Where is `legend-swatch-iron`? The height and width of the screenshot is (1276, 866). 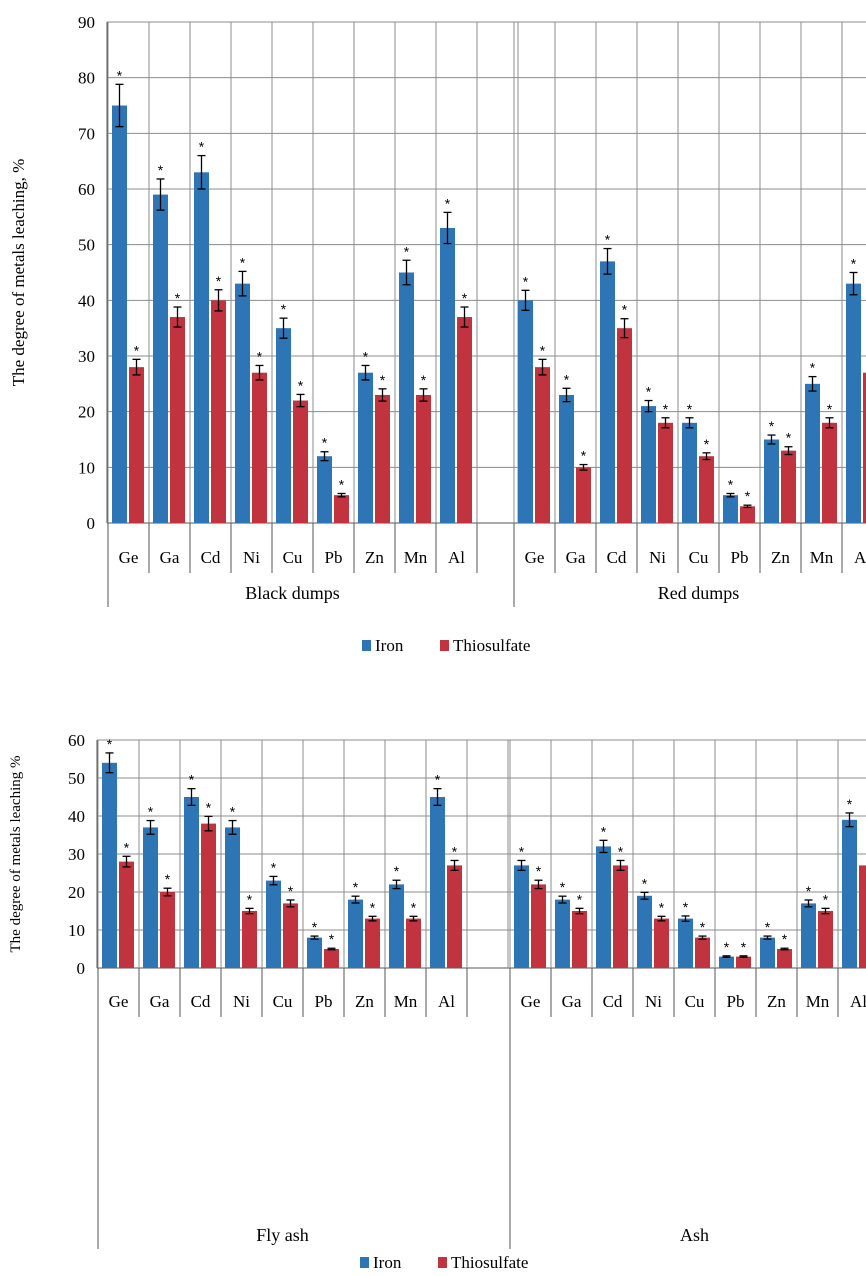
legend-swatch-iron is located at coordinates (364, 1262).